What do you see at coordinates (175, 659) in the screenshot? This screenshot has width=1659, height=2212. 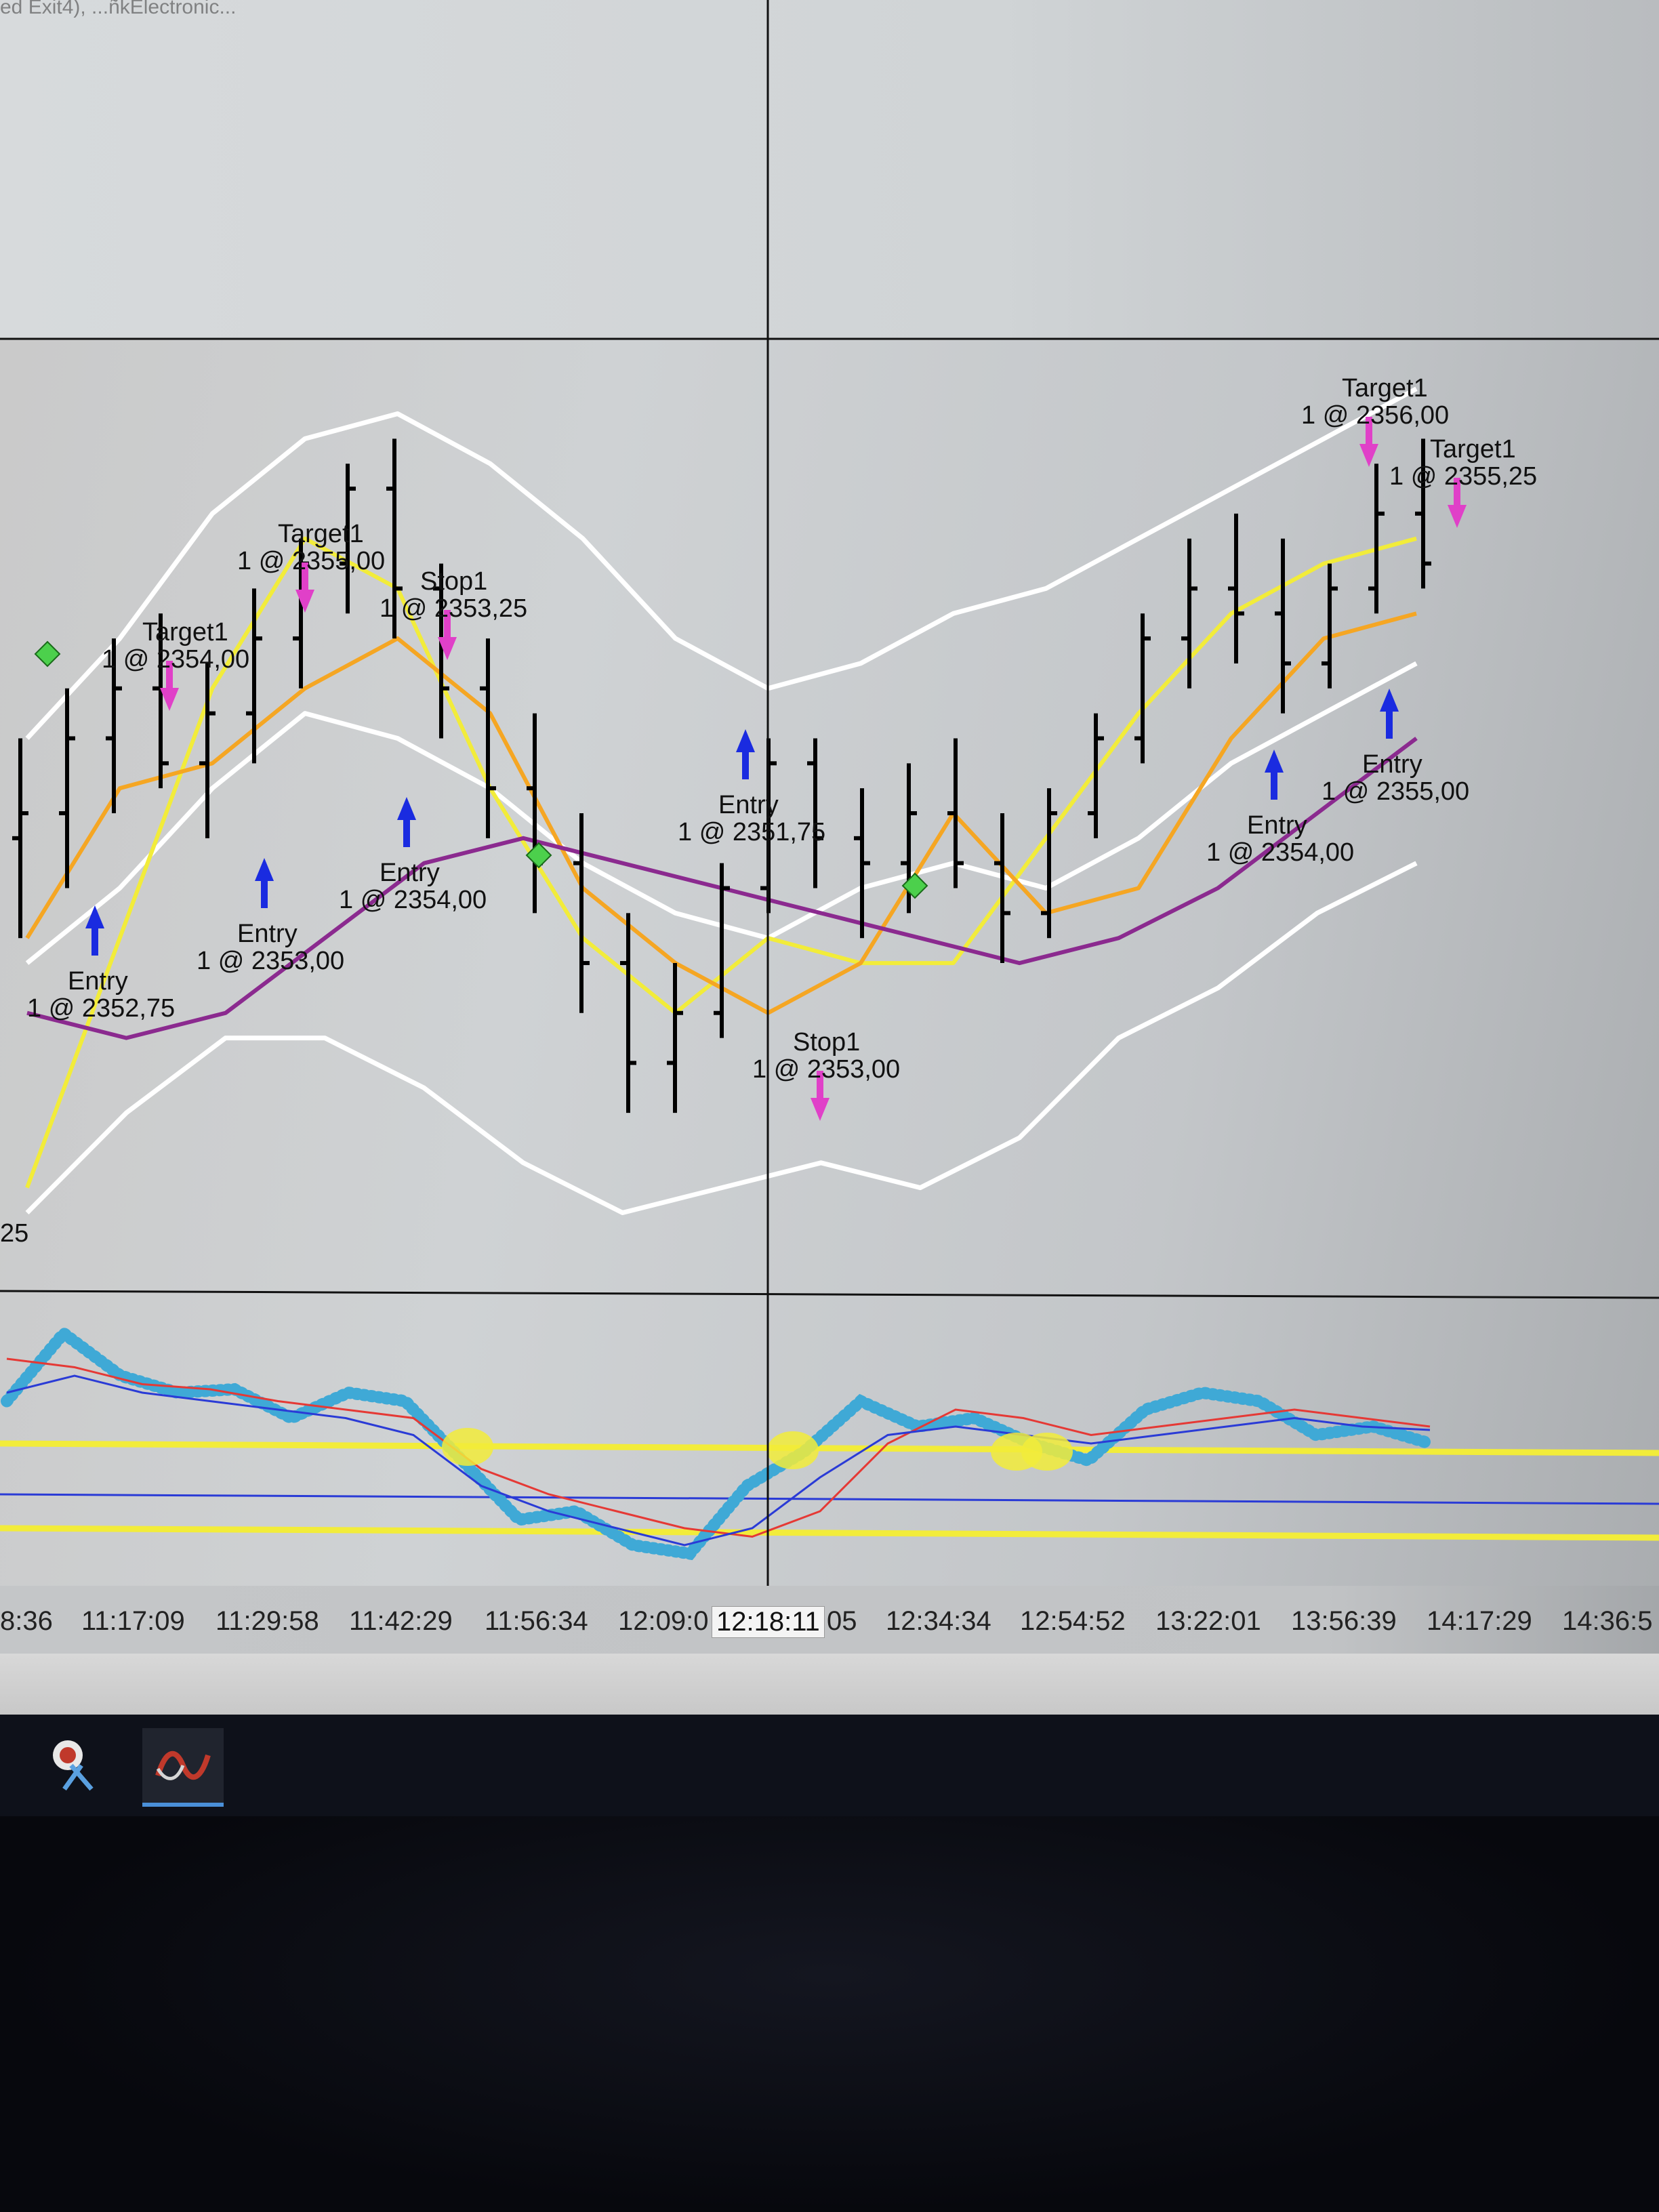 I see `trade-detail-target: 1 @ 2354,00` at bounding box center [175, 659].